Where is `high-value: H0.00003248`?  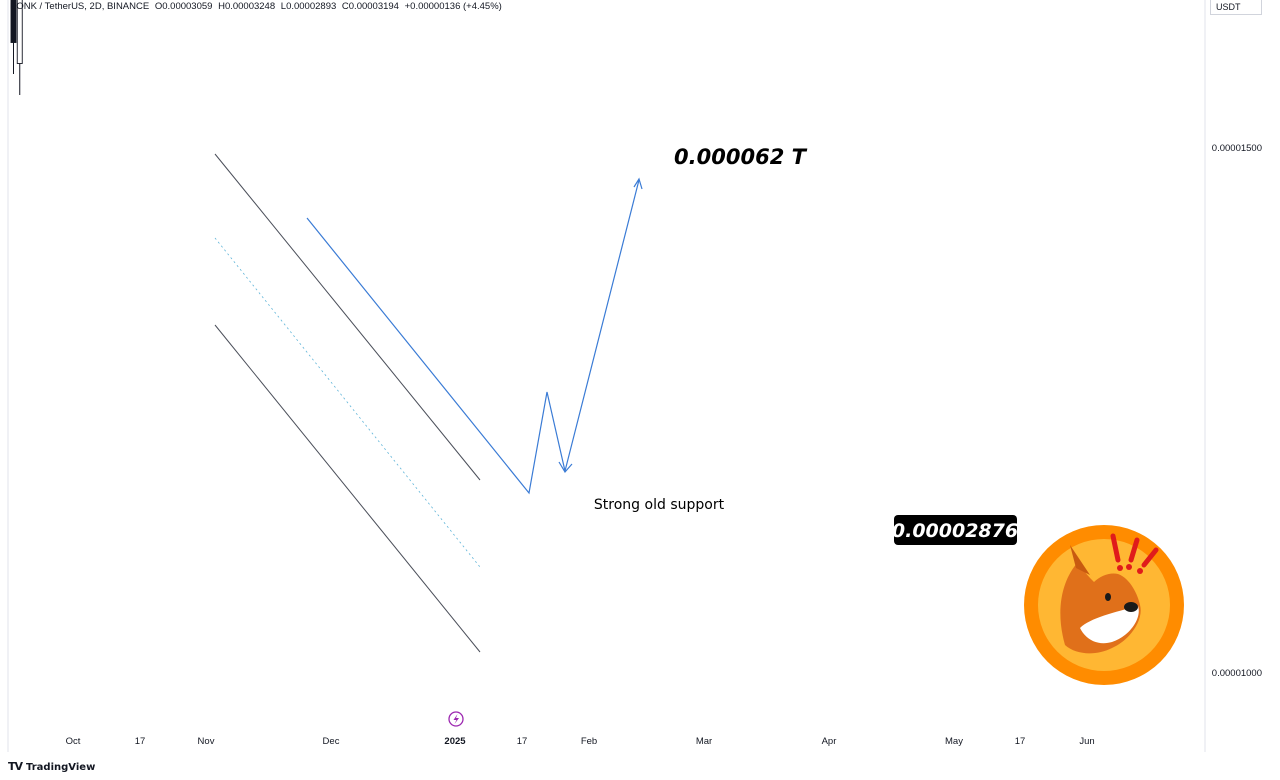 high-value: H0.00003248 is located at coordinates (247, 6).